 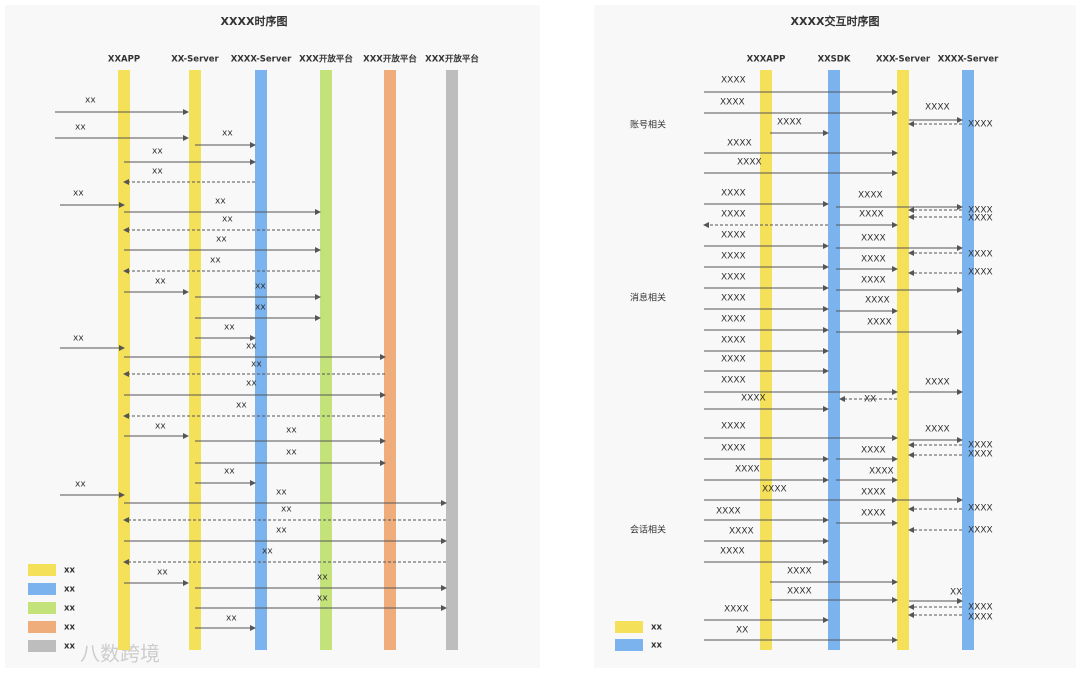 What do you see at coordinates (766, 60) in the screenshot?
I see `lifeline-label: XXXAPP` at bounding box center [766, 60].